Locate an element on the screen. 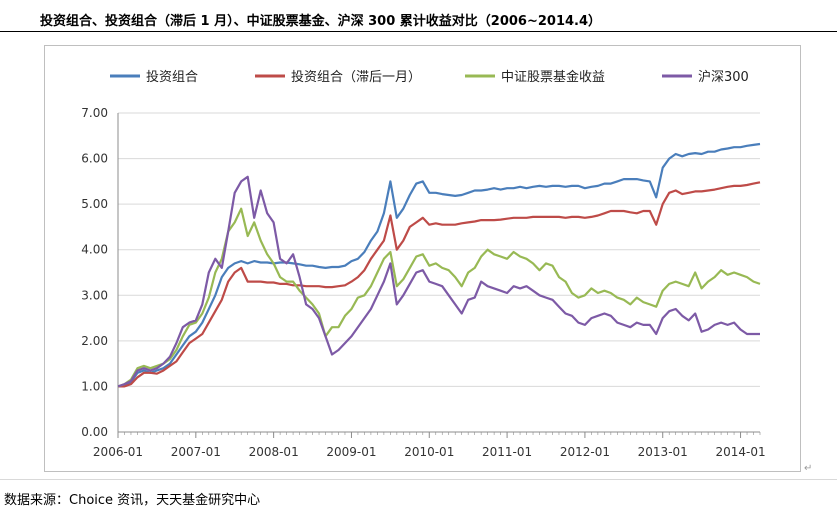 The image size is (837, 520). title-underline is located at coordinates (418, 31).